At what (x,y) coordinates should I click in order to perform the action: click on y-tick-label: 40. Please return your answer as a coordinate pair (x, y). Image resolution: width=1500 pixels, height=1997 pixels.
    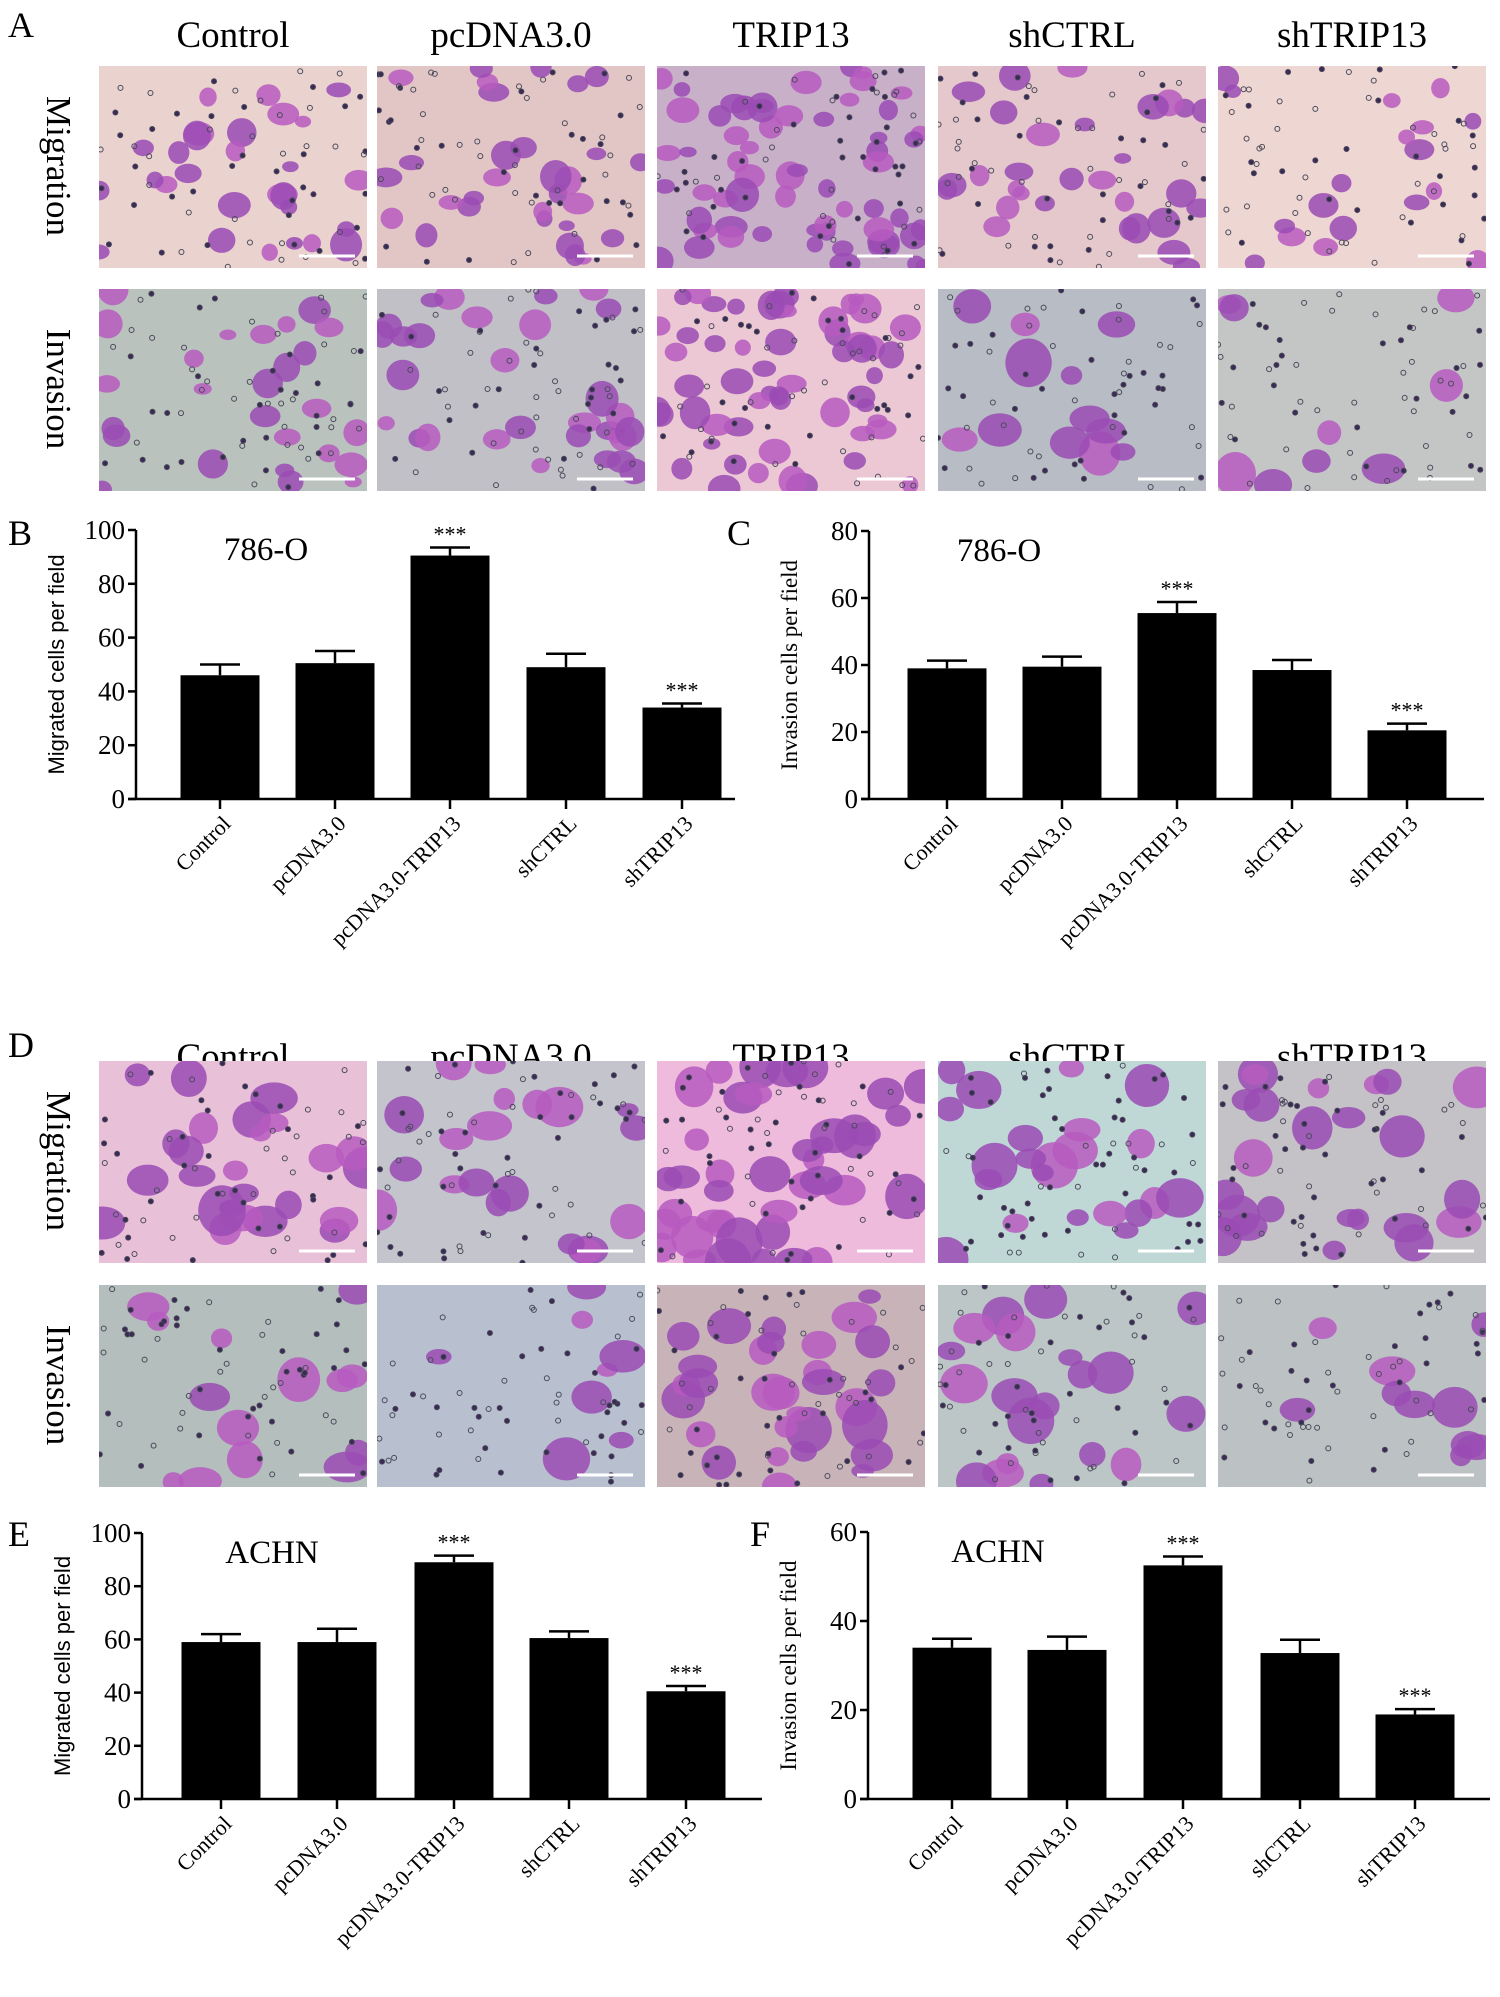
    Looking at the image, I should click on (117, 1693).